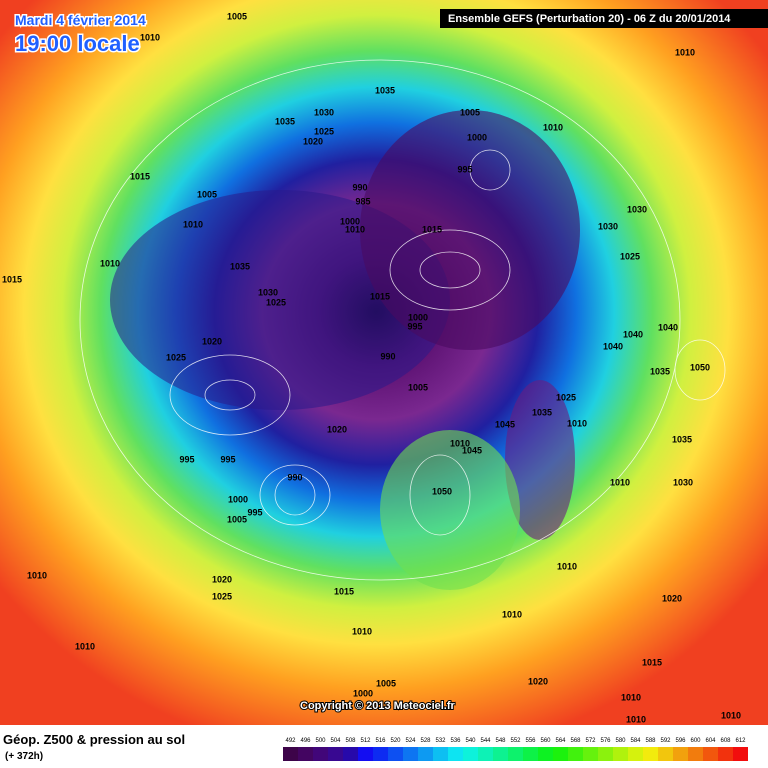 The width and height of the screenshot is (768, 768). I want to click on ridge, so click(450, 510).